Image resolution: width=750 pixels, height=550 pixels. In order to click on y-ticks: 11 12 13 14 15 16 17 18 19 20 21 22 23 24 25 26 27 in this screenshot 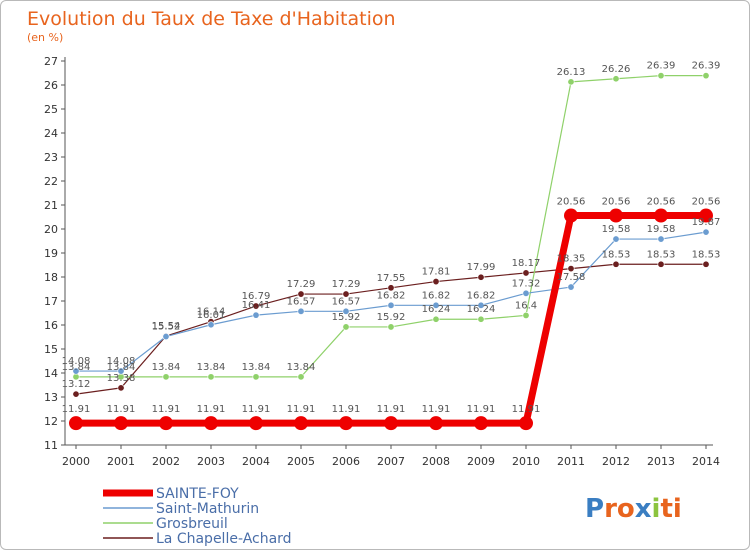, I will do `click(54, 253)`.